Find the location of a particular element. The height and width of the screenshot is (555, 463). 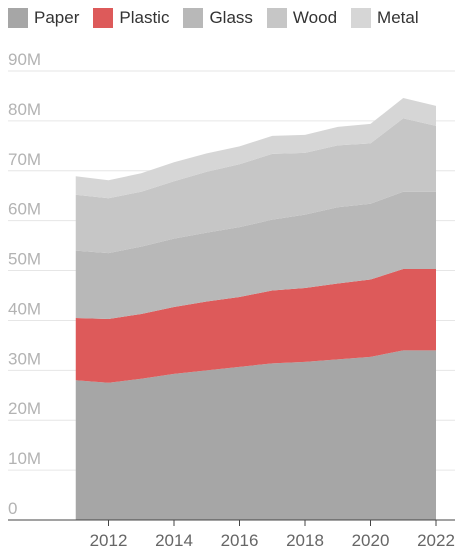

y-tick-label: 40M is located at coordinates (24, 308).